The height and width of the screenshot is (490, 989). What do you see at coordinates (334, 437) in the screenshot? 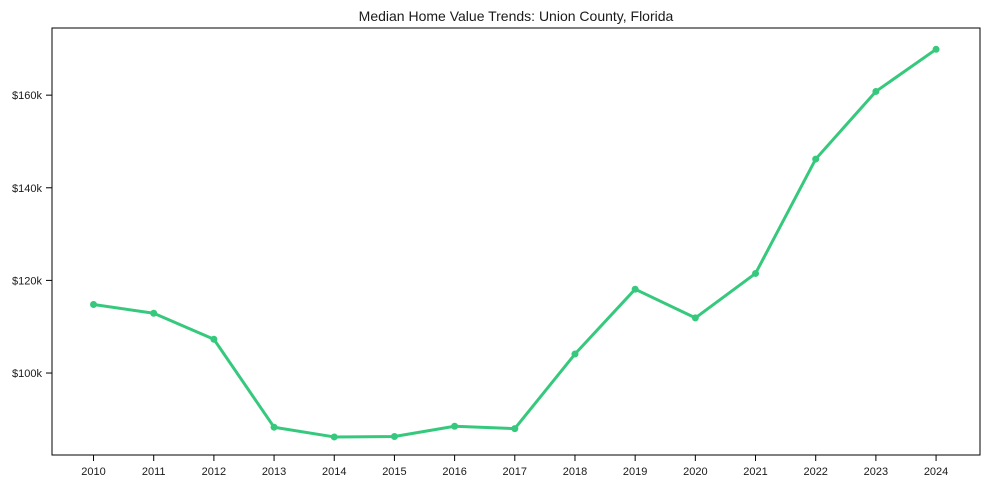
I see `data-point-2014` at bounding box center [334, 437].